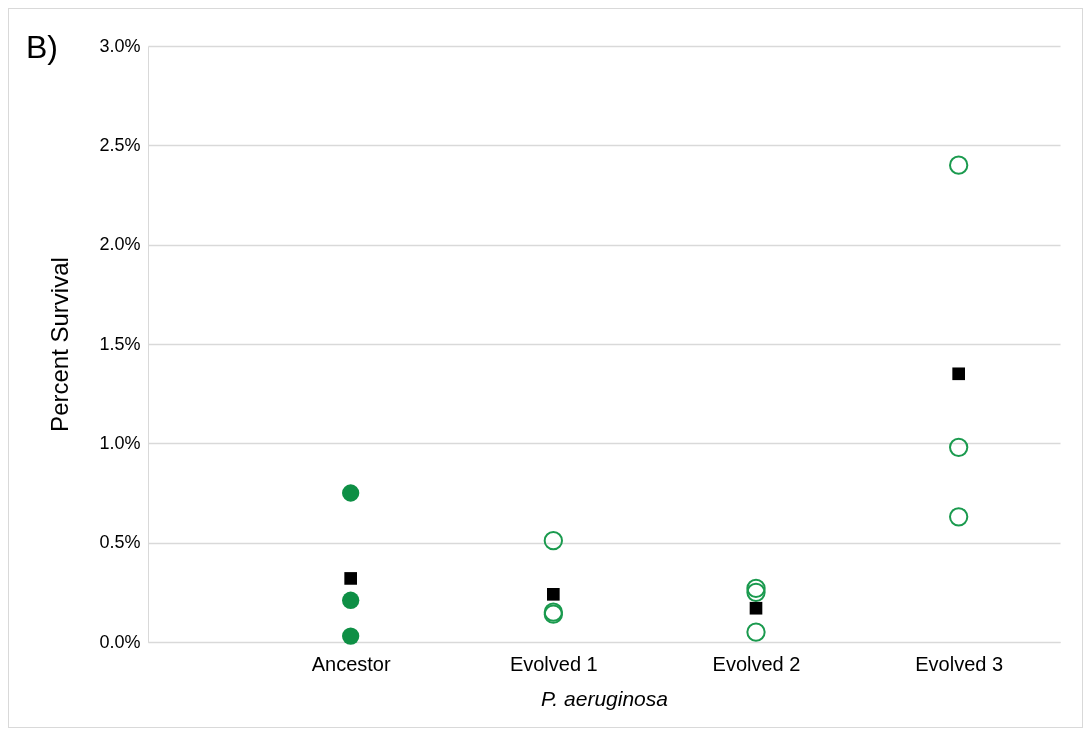  What do you see at coordinates (120, 641) in the screenshot?
I see `y-tick-label: 0.0%` at bounding box center [120, 641].